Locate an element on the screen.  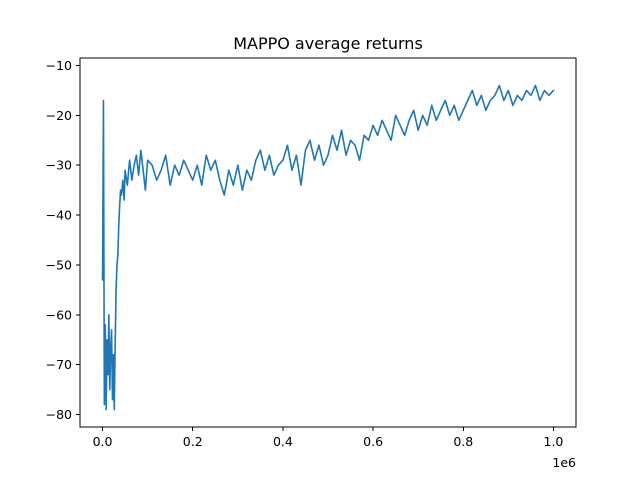
x-tick-label: 0.0 is located at coordinates (103, 441).